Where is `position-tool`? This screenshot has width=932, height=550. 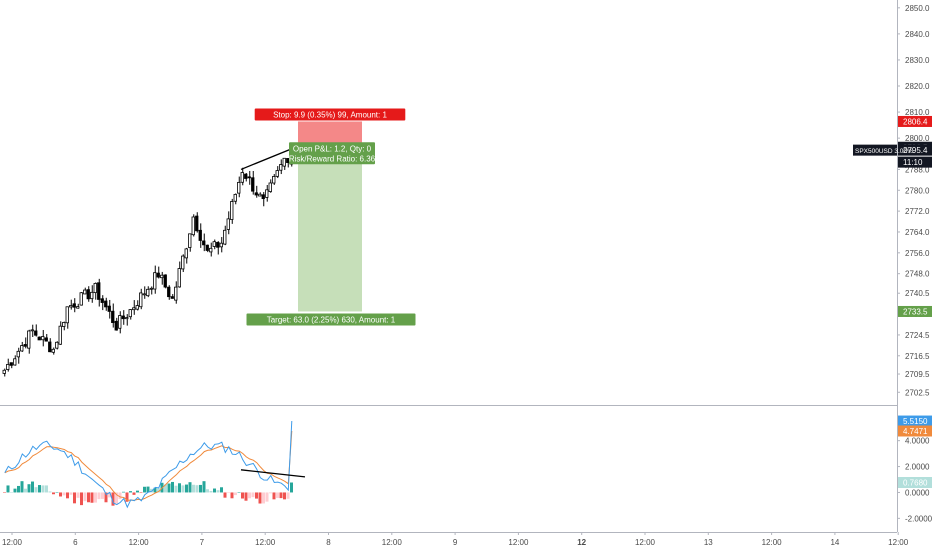 position-tool is located at coordinates (330, 216).